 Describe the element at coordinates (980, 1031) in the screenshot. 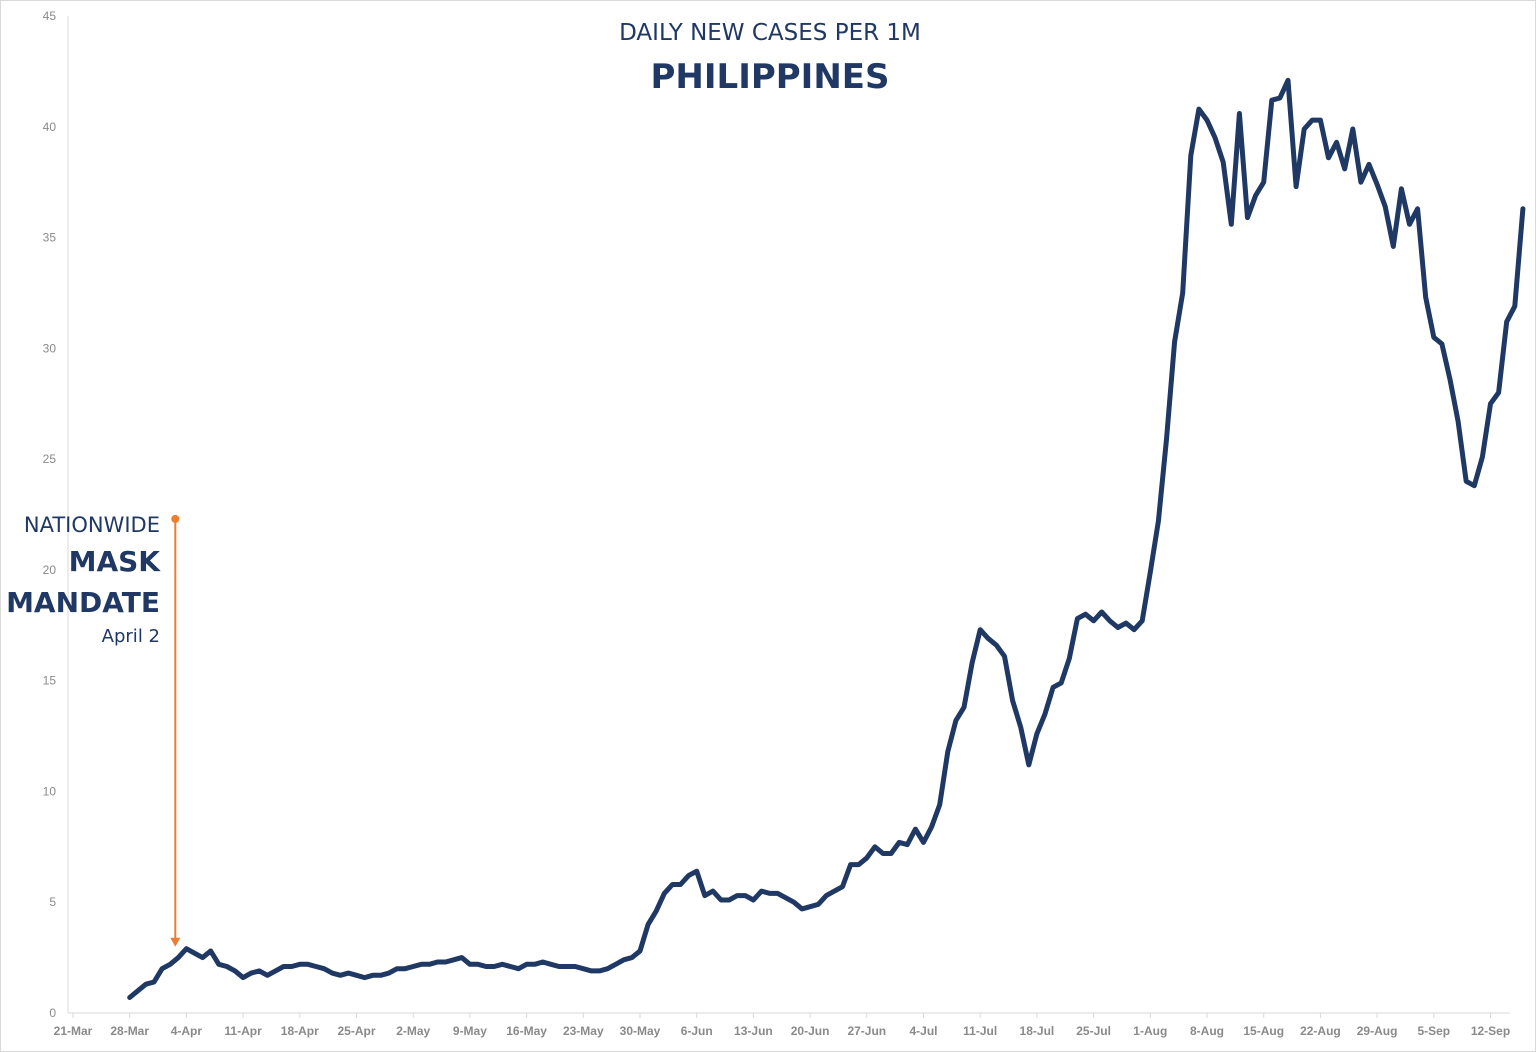

I see `x-tick-label: 11-Jul` at that location.